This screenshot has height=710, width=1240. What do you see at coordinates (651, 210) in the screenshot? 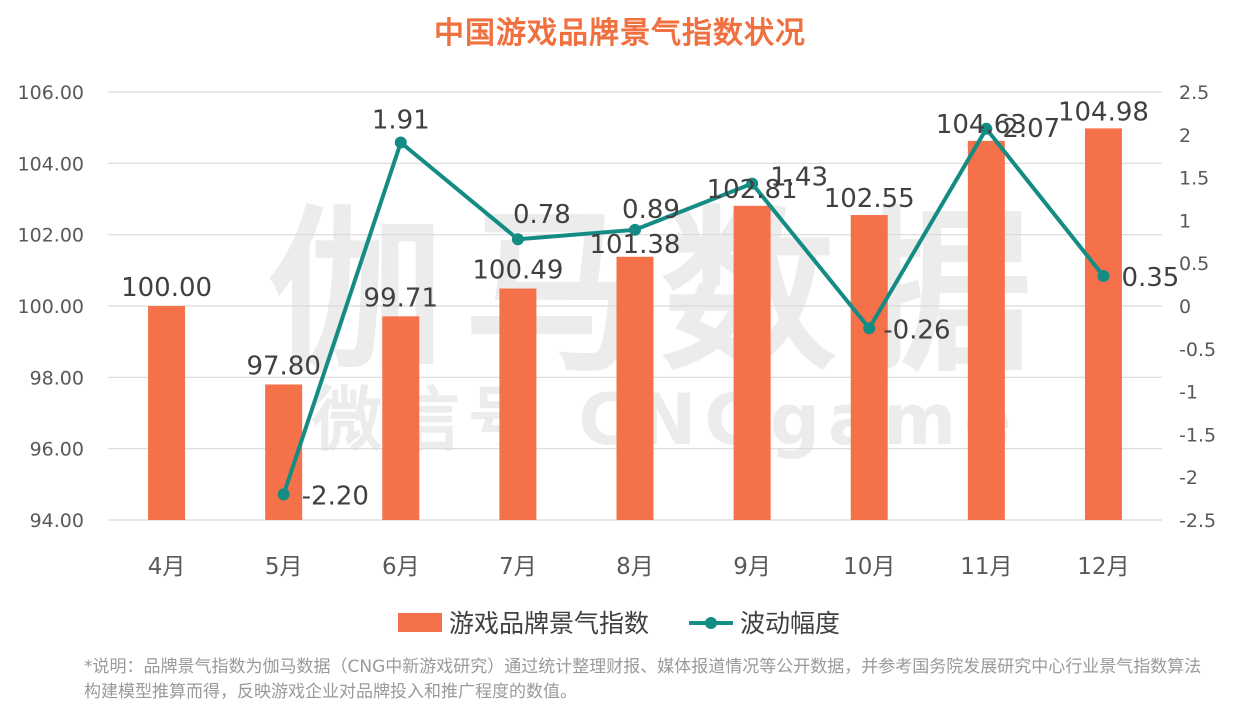
I see `line-data-label: 0.89` at bounding box center [651, 210].